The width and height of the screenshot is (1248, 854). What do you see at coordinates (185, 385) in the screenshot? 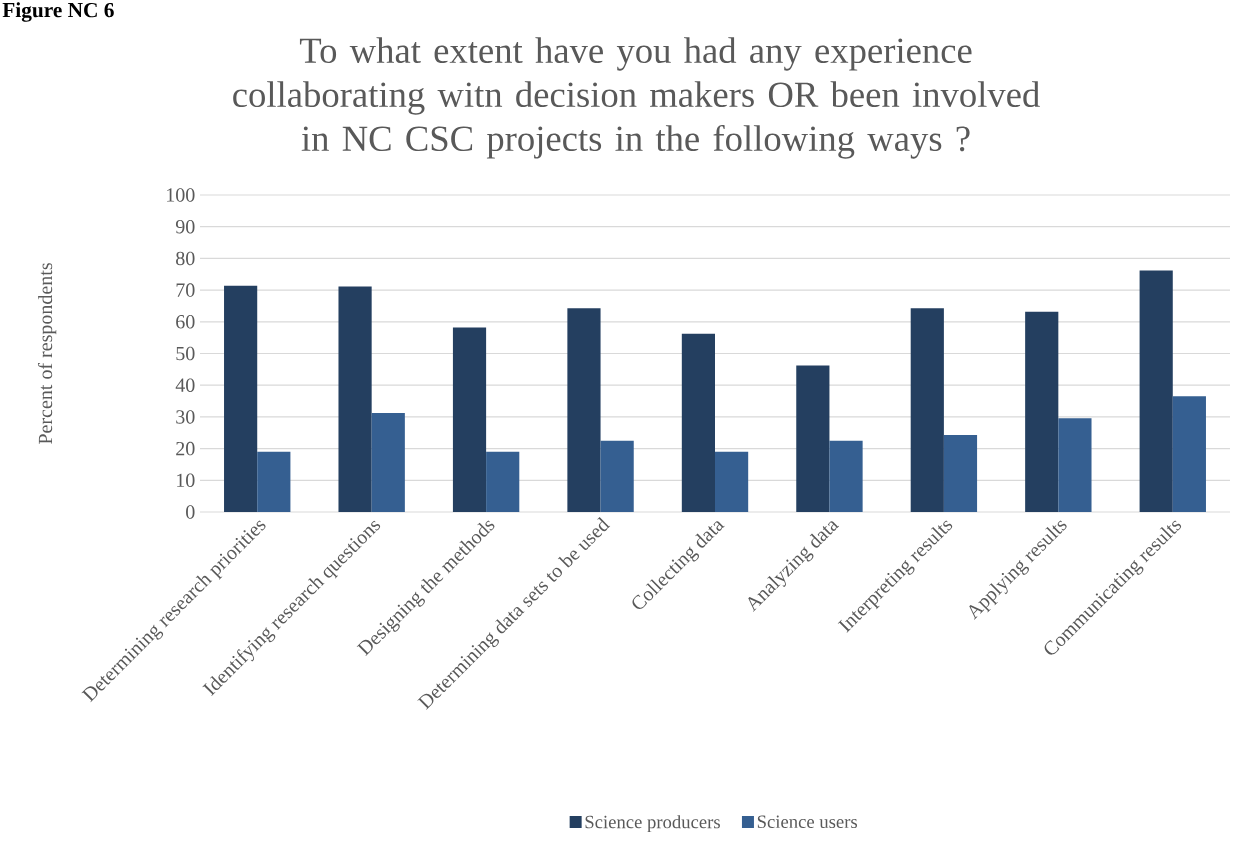
I see `y-tick-label: 40` at bounding box center [185, 385].